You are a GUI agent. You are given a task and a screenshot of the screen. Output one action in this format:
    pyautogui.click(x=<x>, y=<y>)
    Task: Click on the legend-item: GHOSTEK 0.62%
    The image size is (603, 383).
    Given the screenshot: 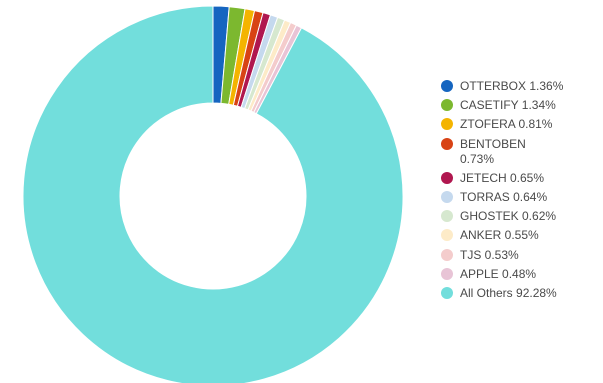 What is the action you would take?
    pyautogui.click(x=518, y=216)
    